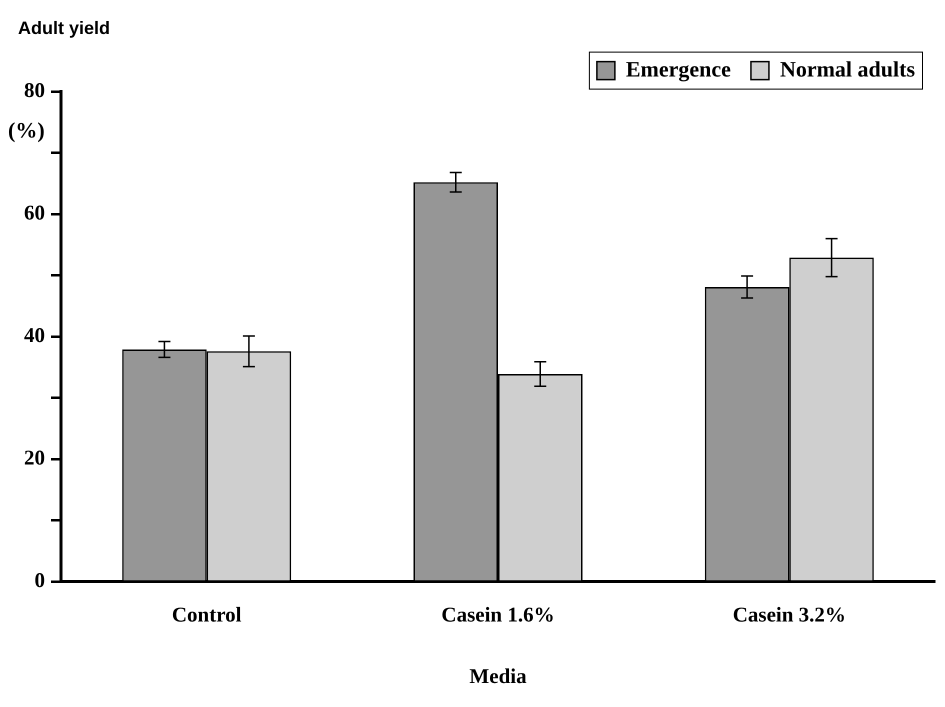 The height and width of the screenshot is (707, 945). I want to click on x-tick-label: Casein 3.2%, so click(789, 614).